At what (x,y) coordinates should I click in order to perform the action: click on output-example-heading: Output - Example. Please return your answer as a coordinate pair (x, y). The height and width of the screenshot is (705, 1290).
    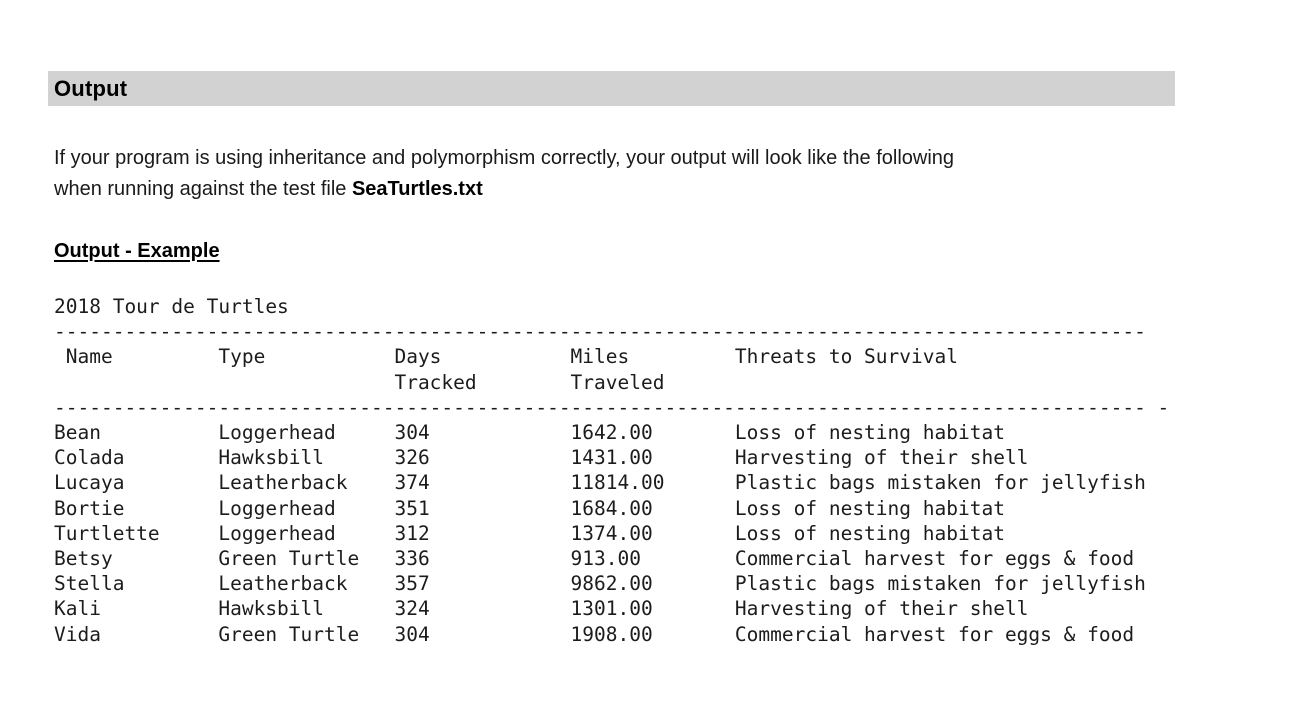
    Looking at the image, I should click on (137, 251).